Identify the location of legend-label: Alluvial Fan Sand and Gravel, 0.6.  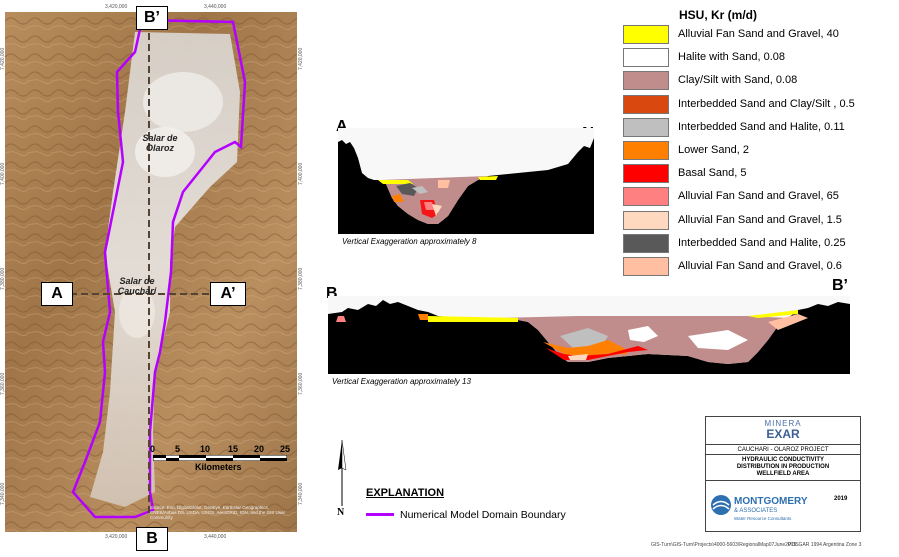
(760, 266).